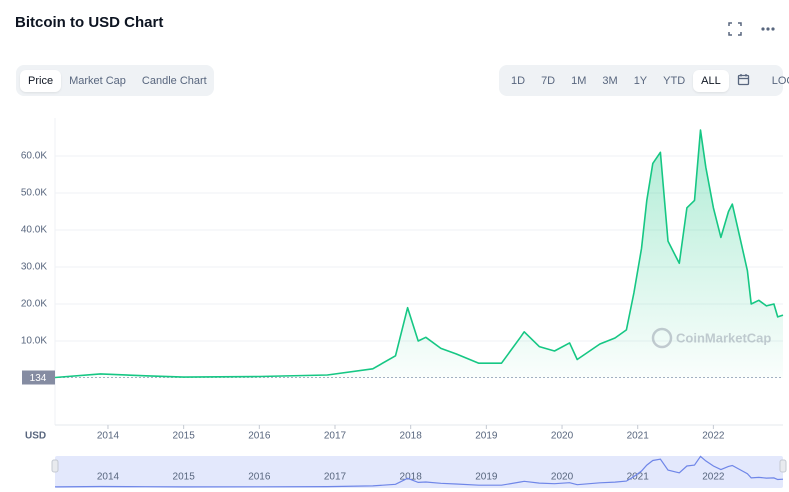 This screenshot has width=789, height=492. What do you see at coordinates (711, 80) in the screenshot?
I see `range-button: ALL` at bounding box center [711, 80].